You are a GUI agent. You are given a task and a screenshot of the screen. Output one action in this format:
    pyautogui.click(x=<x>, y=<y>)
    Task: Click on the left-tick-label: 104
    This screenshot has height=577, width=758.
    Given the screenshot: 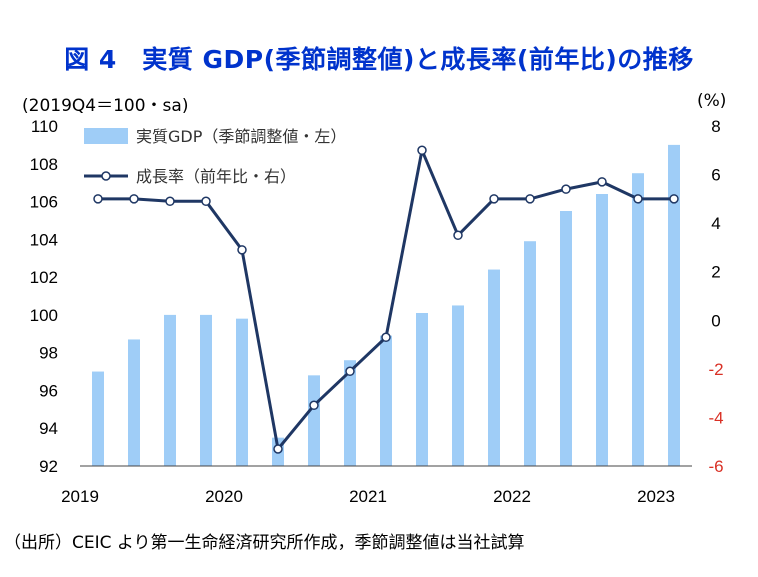 What is the action you would take?
    pyautogui.click(x=44, y=239)
    